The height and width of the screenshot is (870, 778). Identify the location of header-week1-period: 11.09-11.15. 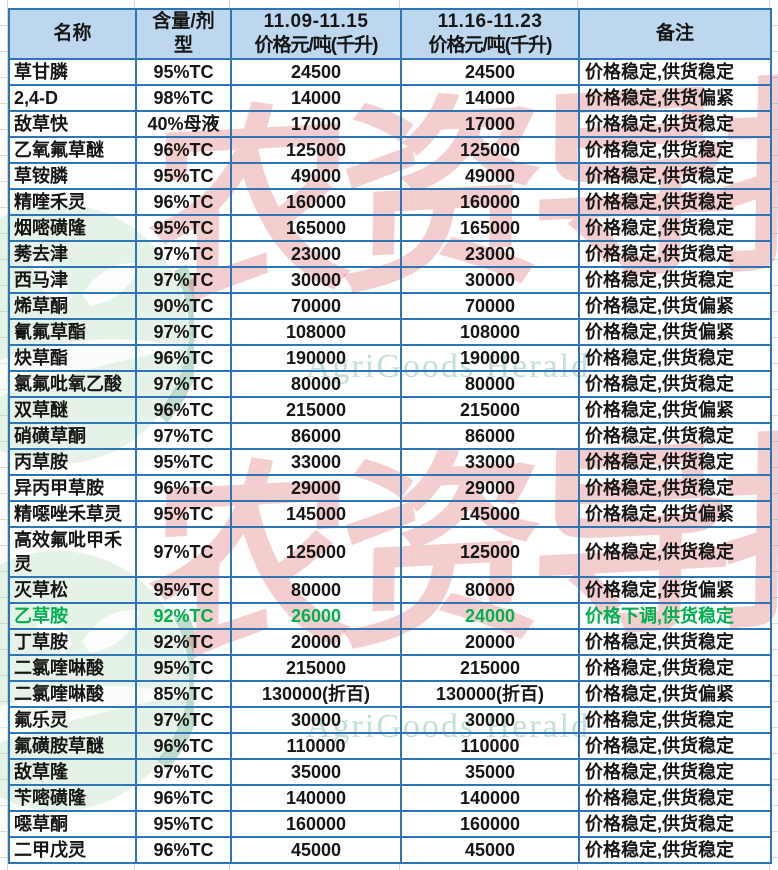
(316, 21).